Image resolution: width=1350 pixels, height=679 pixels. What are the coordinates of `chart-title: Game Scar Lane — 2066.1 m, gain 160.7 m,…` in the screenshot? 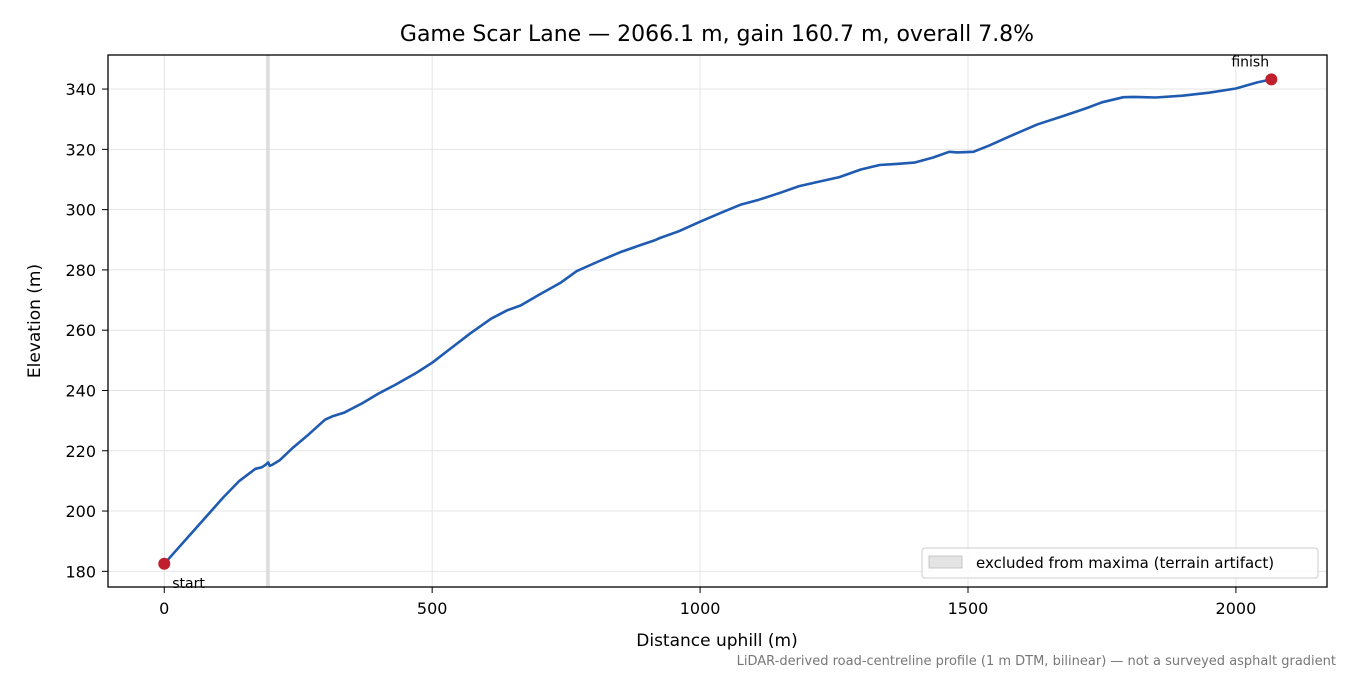 It's located at (717, 34).